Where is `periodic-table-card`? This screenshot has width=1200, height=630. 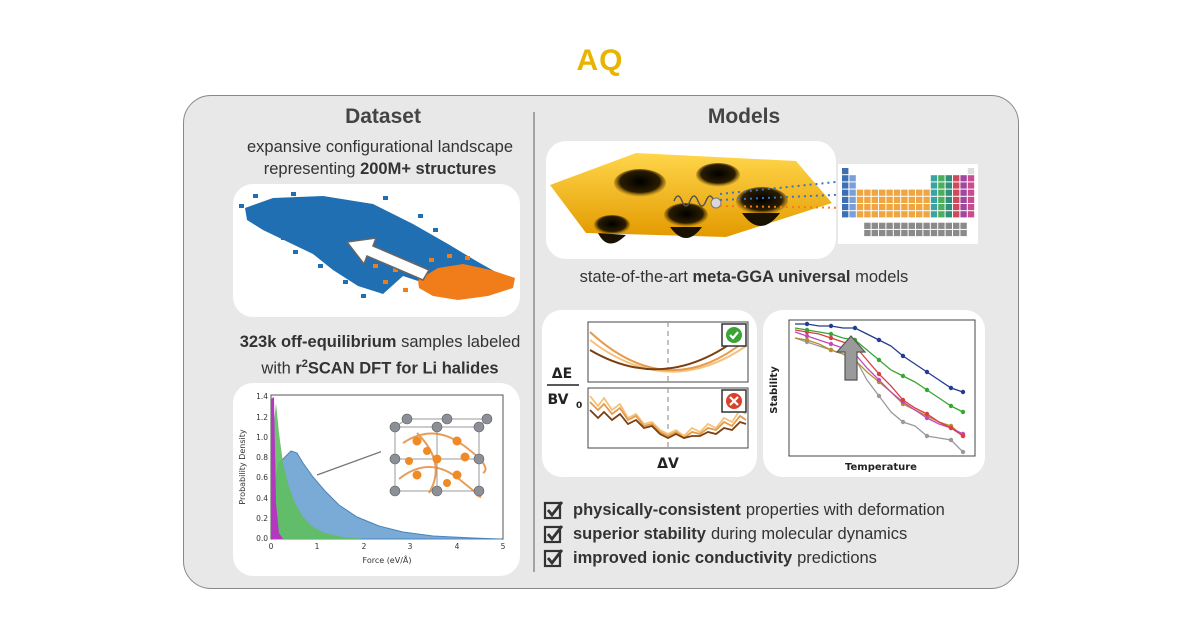 periodic-table-card is located at coordinates (908, 204).